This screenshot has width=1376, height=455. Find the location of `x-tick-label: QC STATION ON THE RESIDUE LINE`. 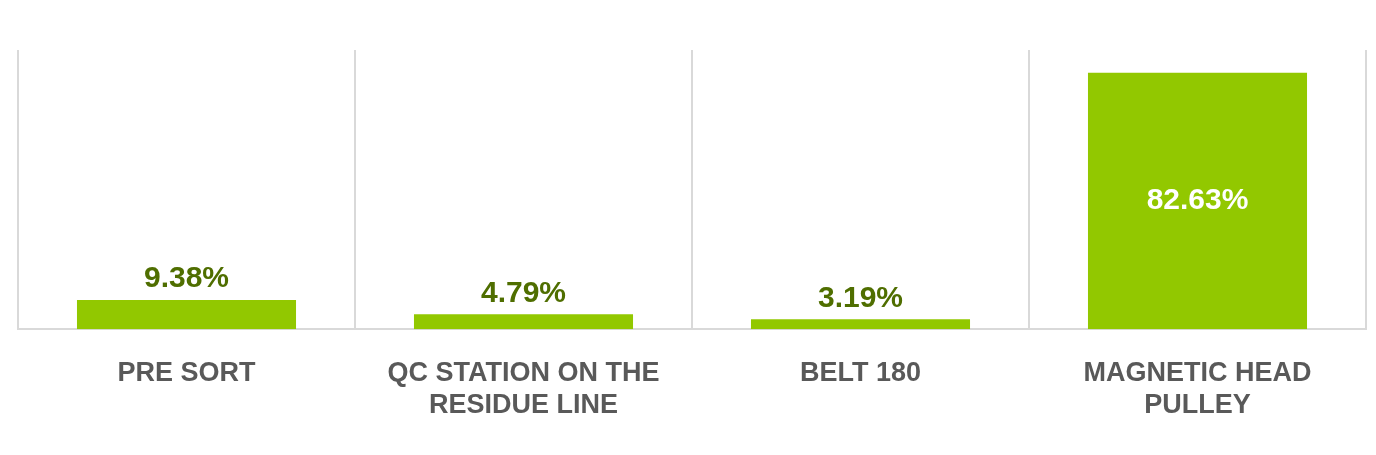

x-tick-label: QC STATION ON THE RESIDUE LINE is located at coordinates (523, 388).